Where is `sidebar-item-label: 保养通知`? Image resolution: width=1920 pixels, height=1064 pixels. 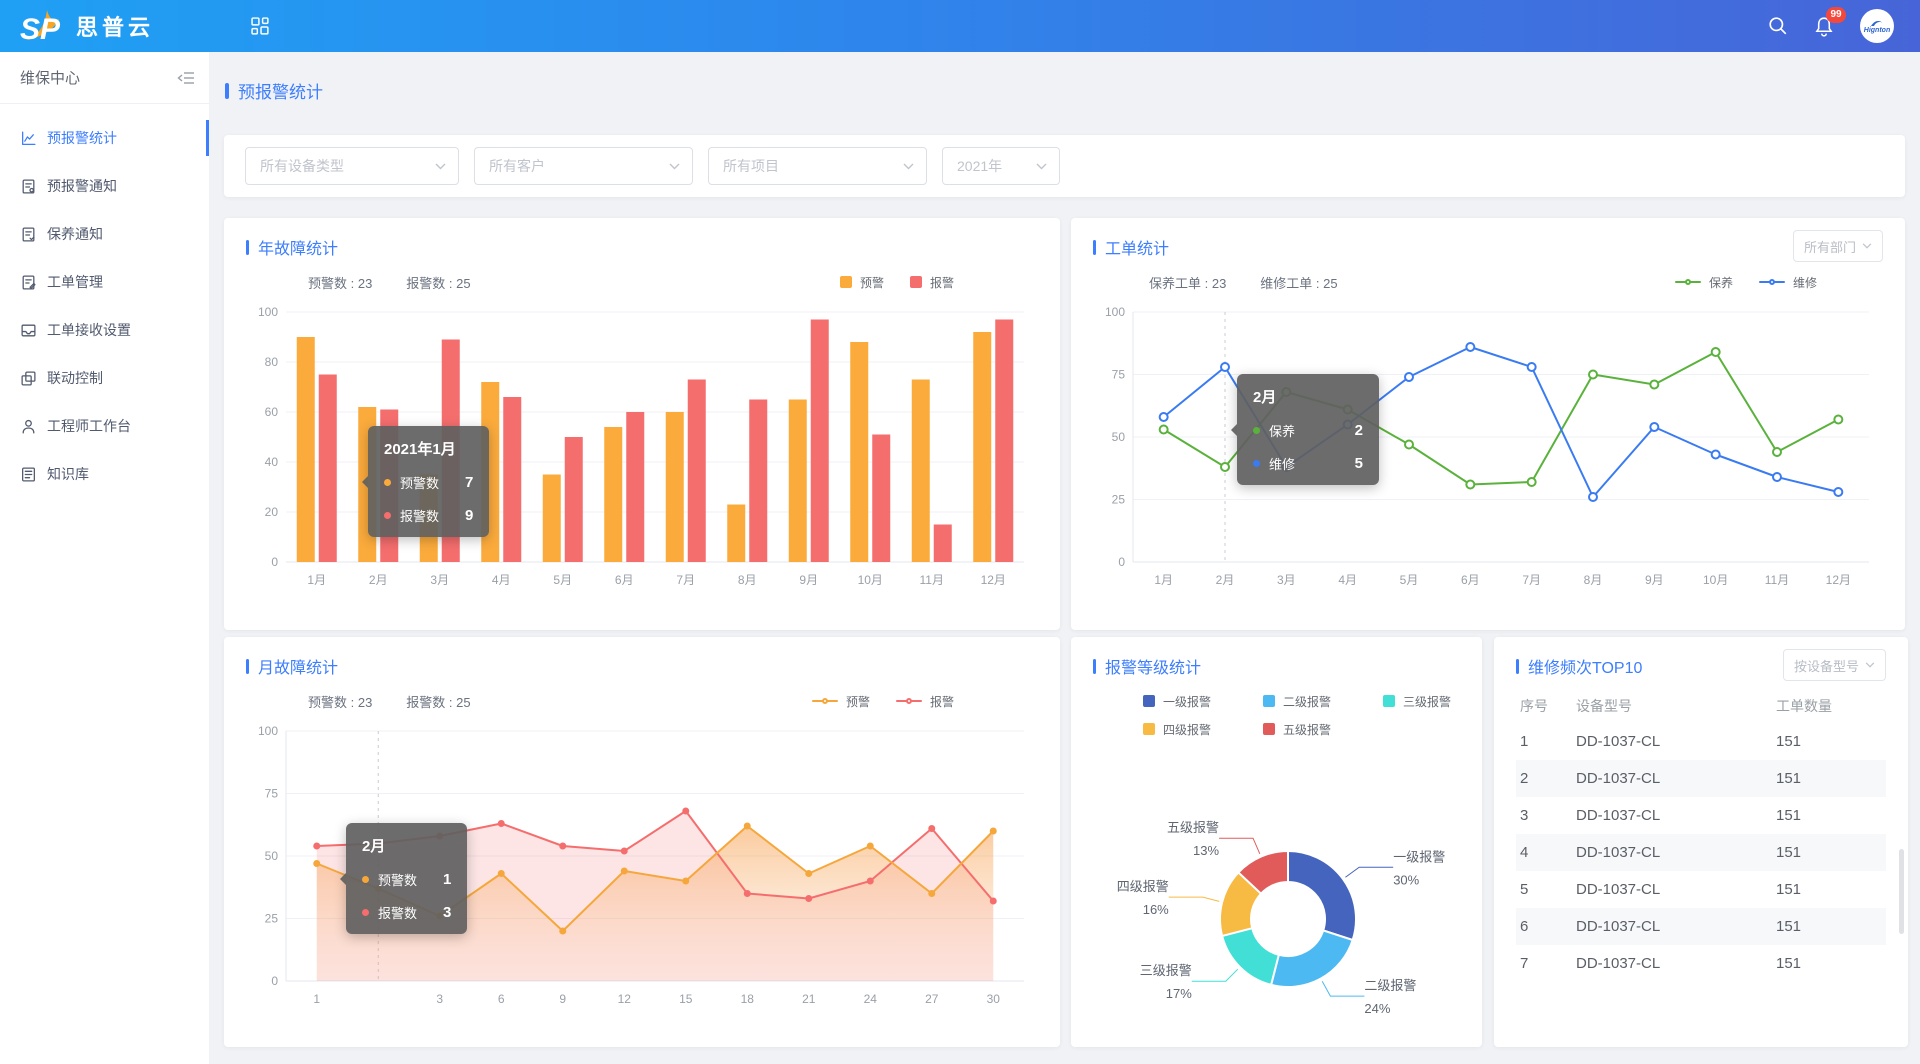 sidebar-item-label: 保养通知 is located at coordinates (75, 234).